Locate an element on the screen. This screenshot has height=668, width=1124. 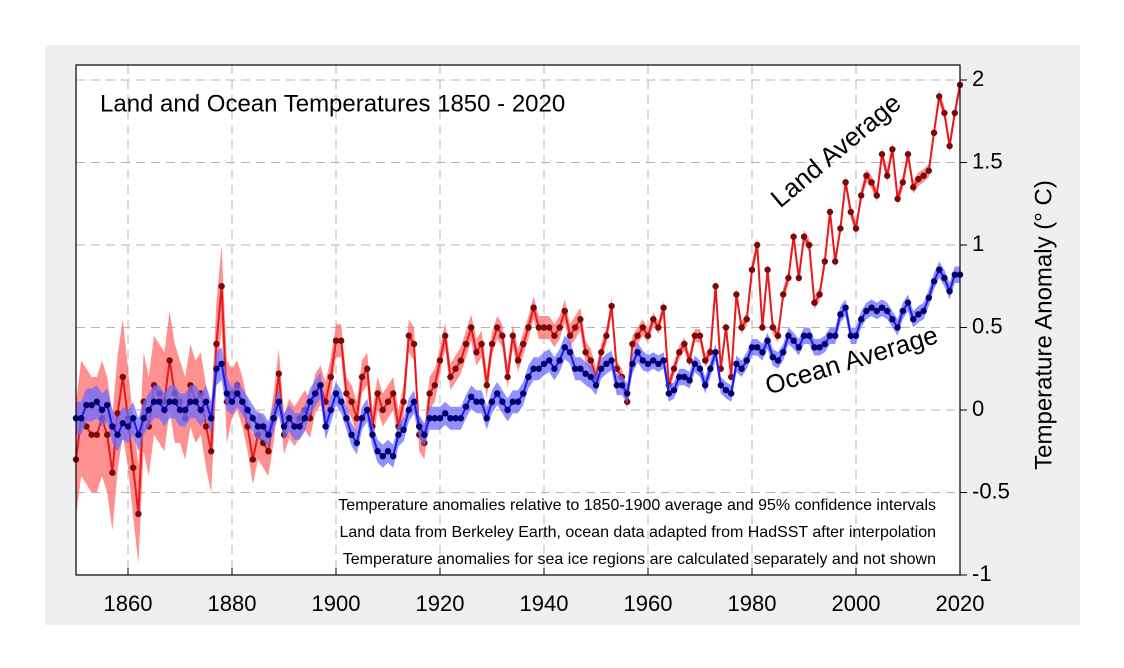
y-tick-label: 0.5 is located at coordinates (987, 325).